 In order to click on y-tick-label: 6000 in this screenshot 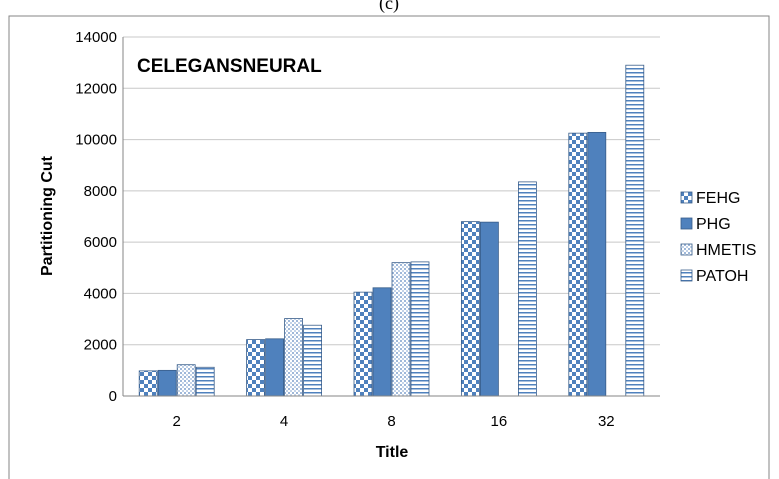, I will do `click(100, 242)`.